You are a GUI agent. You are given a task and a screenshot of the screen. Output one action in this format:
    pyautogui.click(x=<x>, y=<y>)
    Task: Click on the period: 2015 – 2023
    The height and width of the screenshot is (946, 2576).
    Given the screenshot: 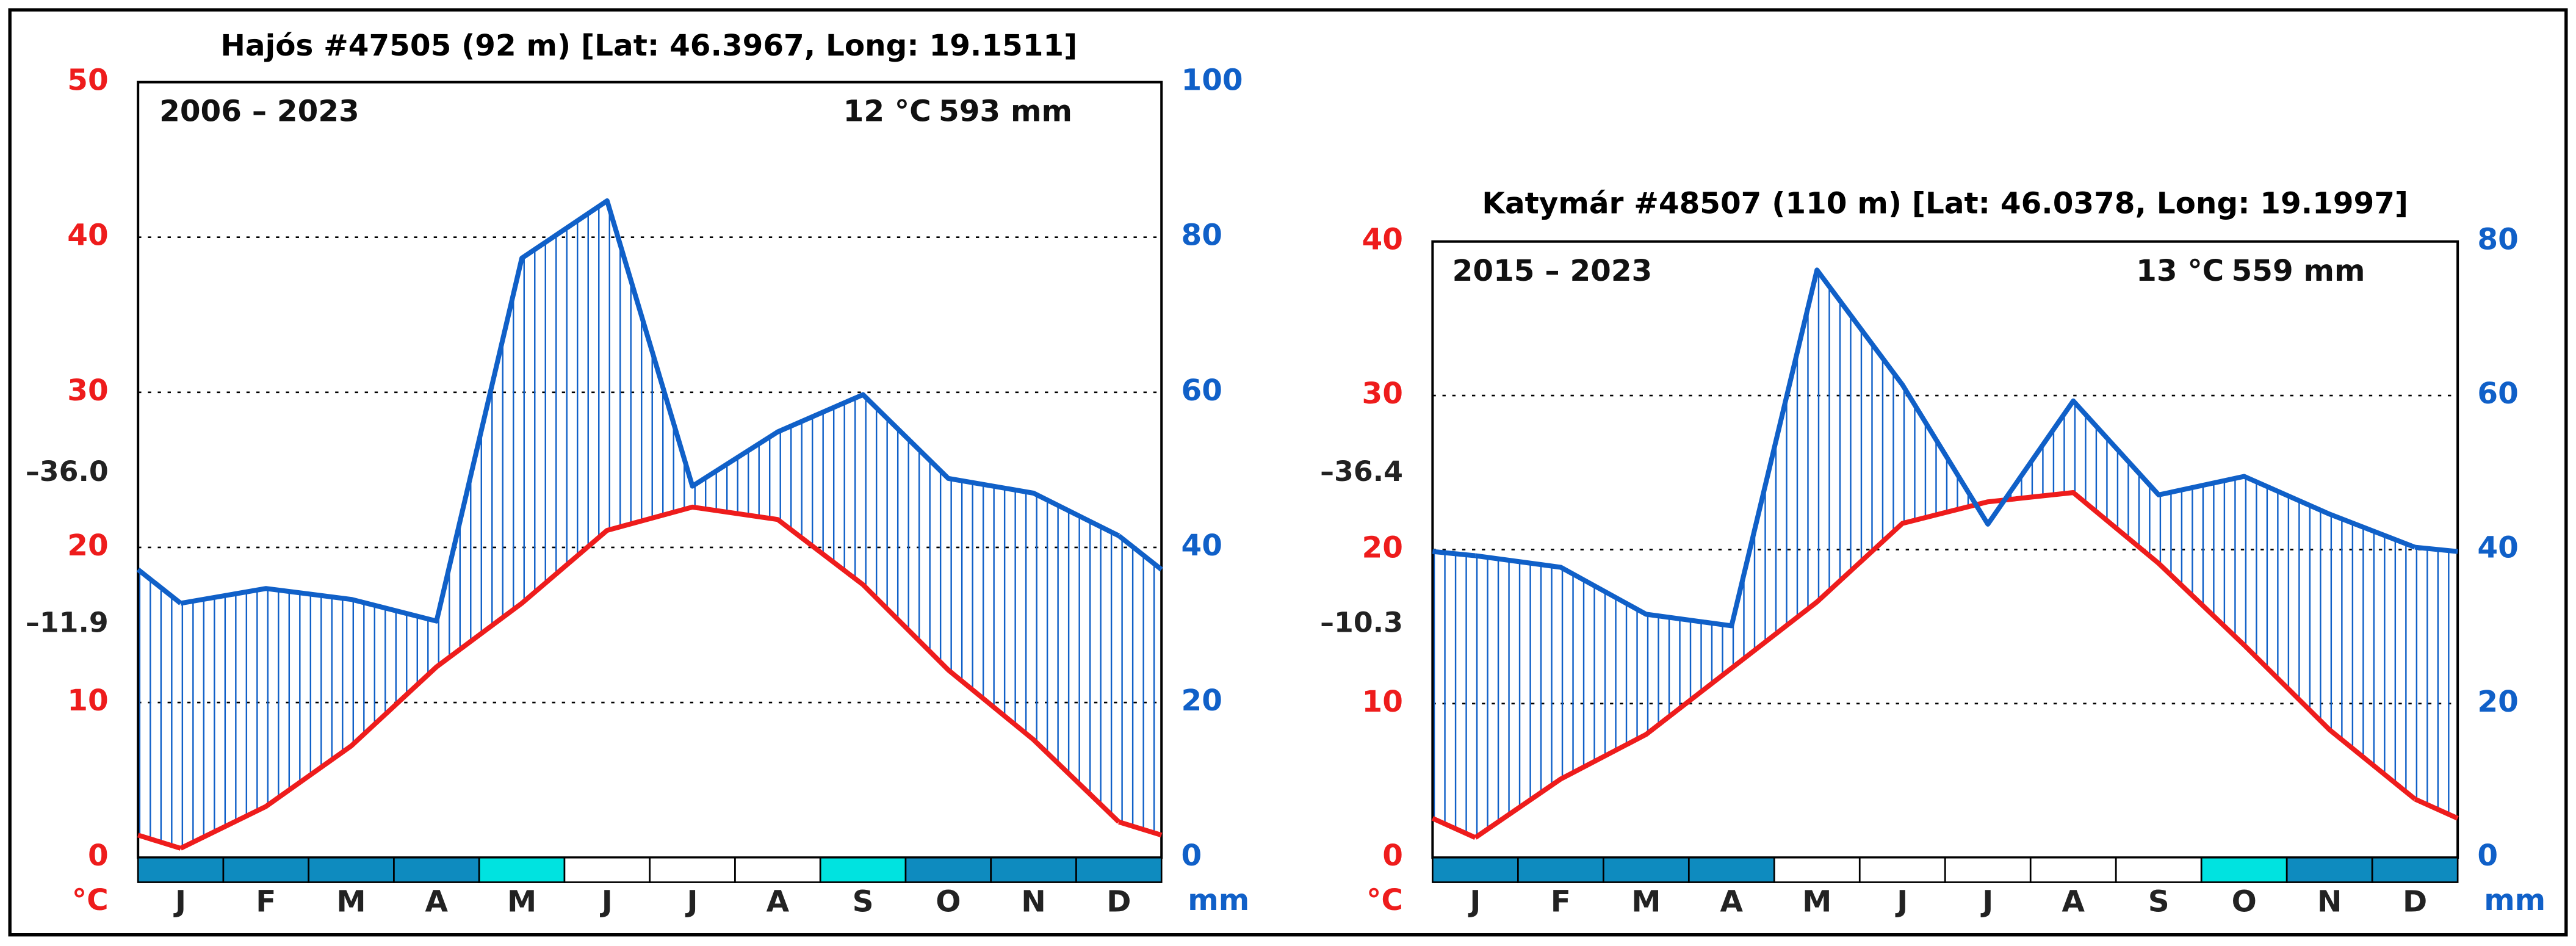 What is the action you would take?
    pyautogui.click(x=1552, y=271)
    